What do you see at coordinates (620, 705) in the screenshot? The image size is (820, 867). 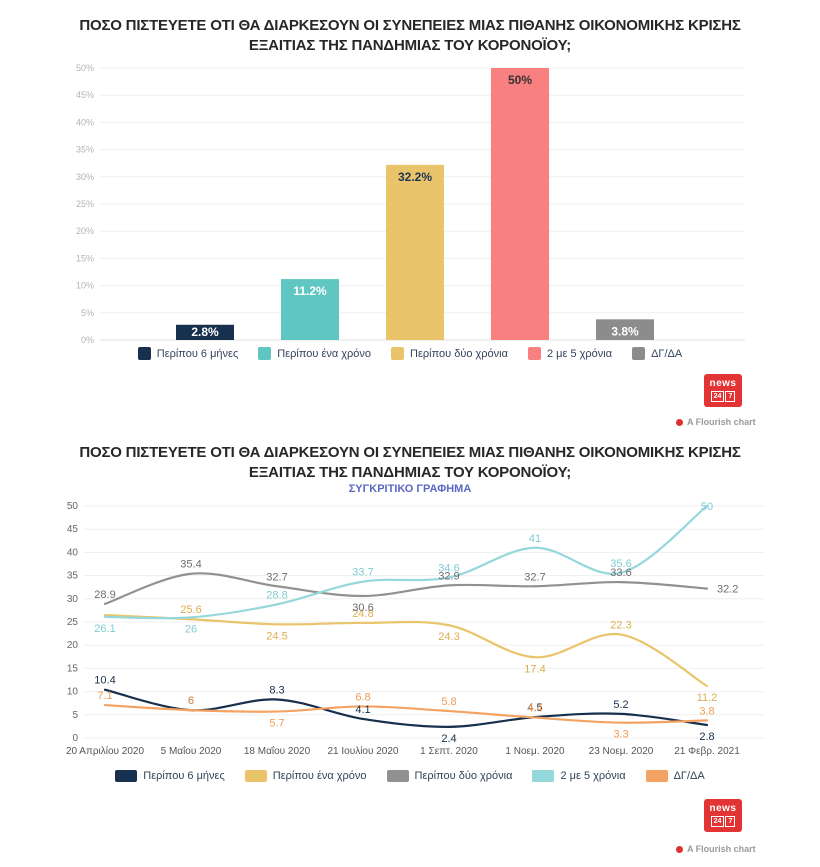 I see `point-value-label: 5.2` at bounding box center [620, 705].